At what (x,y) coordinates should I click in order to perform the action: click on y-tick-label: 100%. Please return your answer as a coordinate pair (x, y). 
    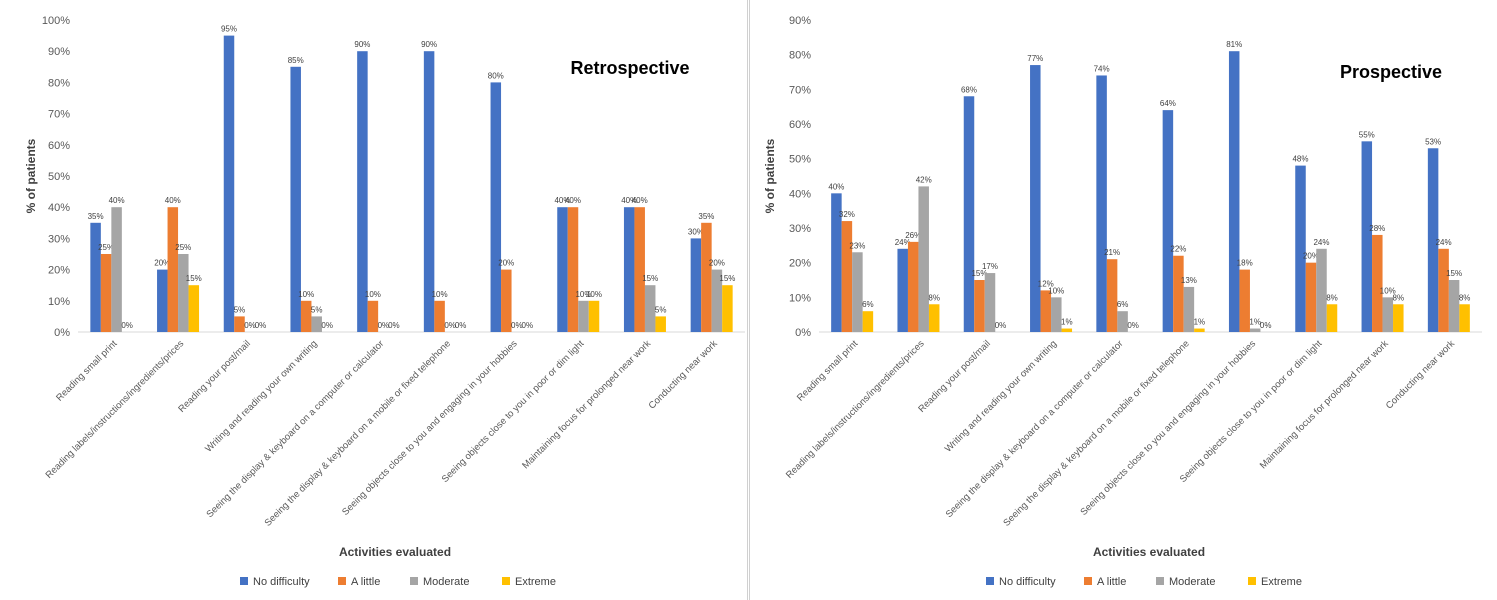
    Looking at the image, I should click on (56, 21).